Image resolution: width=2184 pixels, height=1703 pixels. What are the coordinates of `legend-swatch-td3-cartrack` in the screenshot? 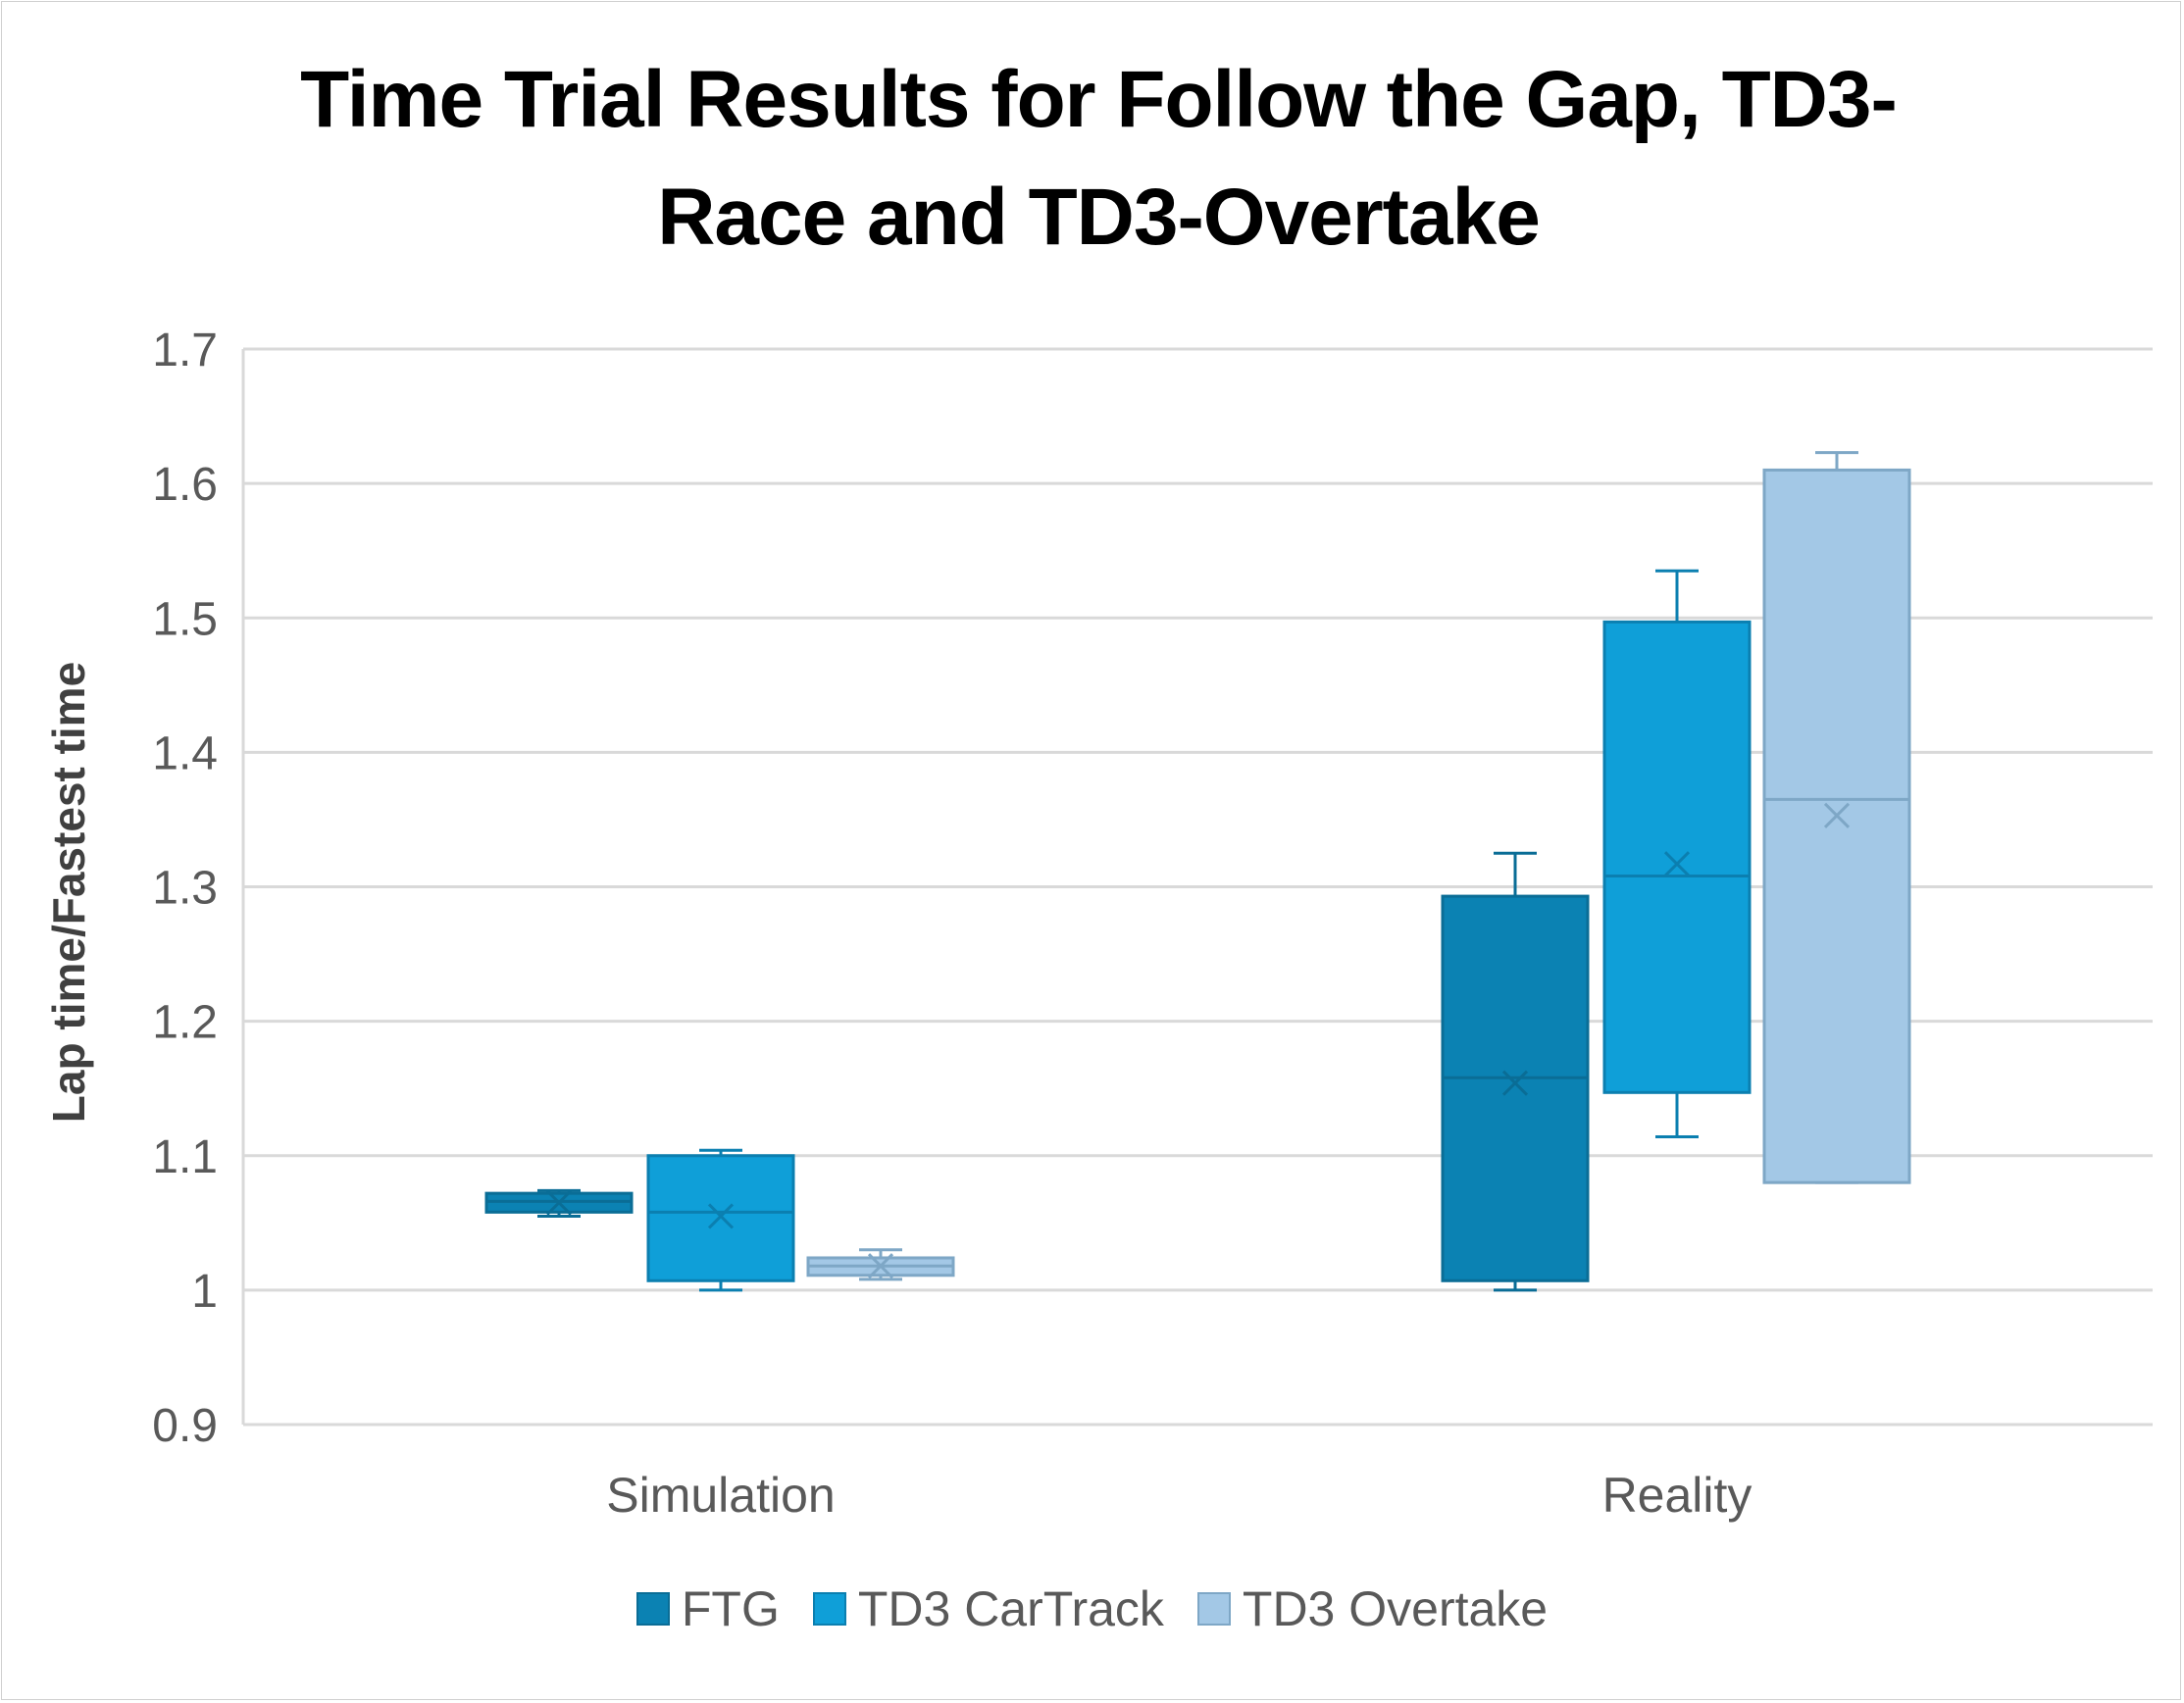 It's located at (829, 1609).